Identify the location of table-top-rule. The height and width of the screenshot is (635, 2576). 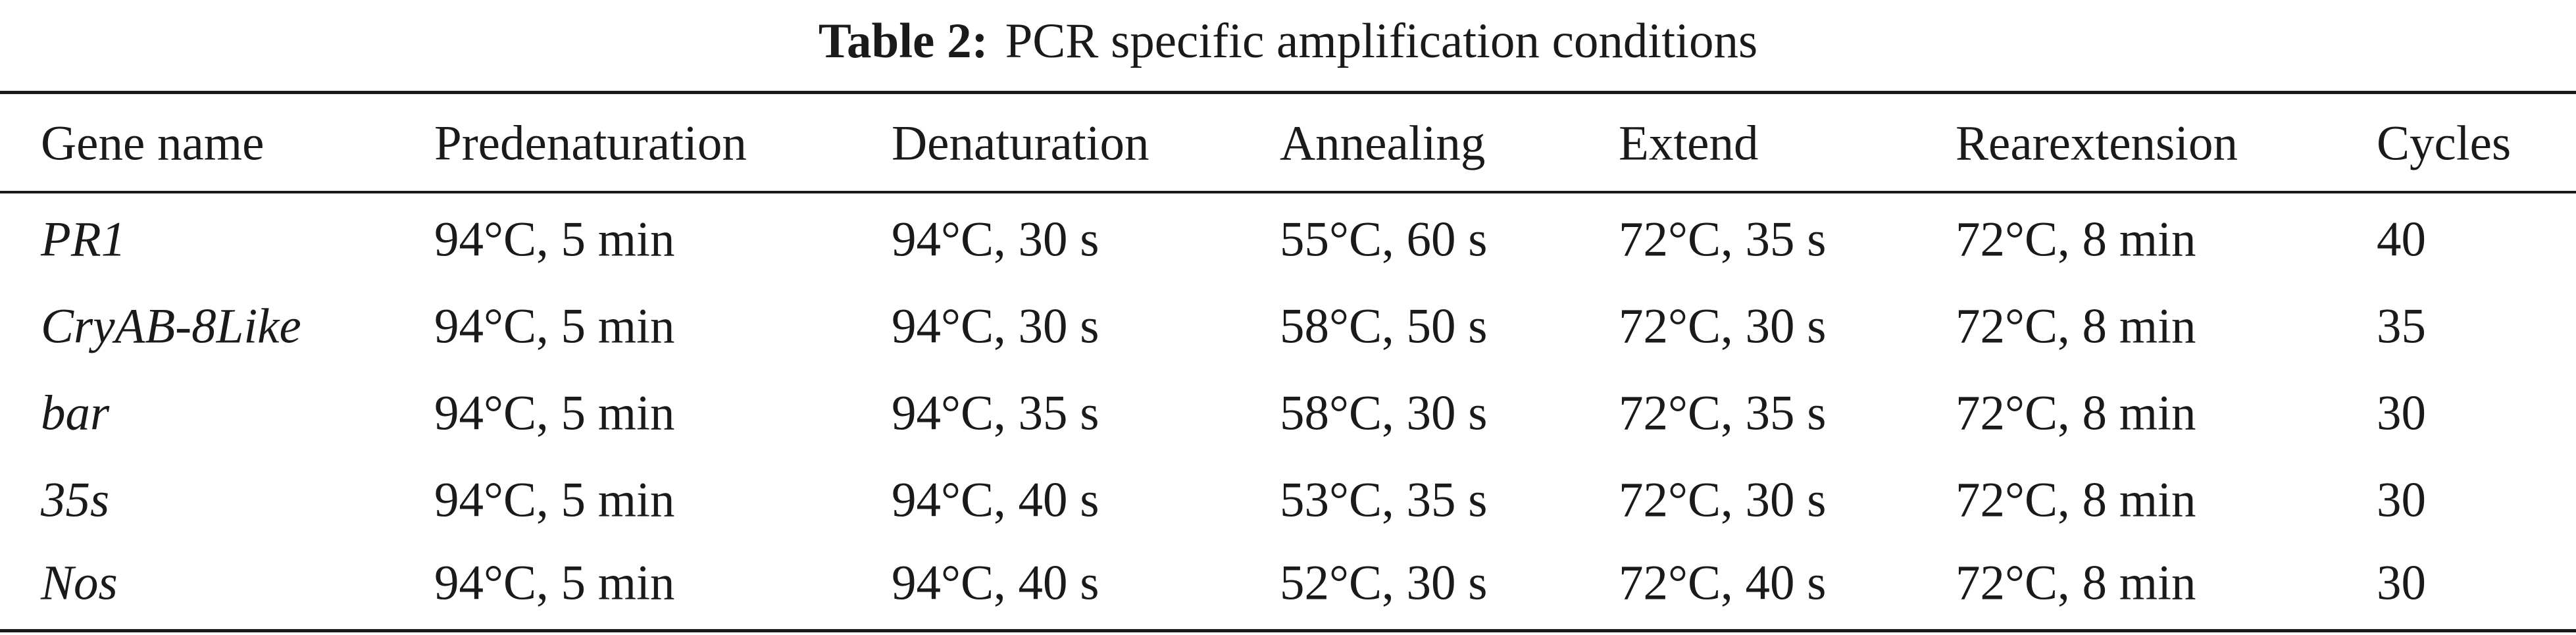
(1288, 92).